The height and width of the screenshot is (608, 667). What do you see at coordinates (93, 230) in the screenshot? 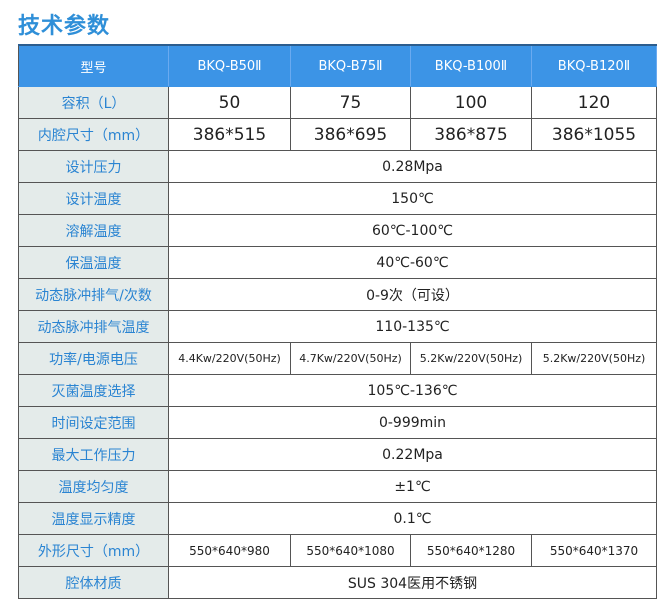
I see `row-label: 溶解温度` at bounding box center [93, 230].